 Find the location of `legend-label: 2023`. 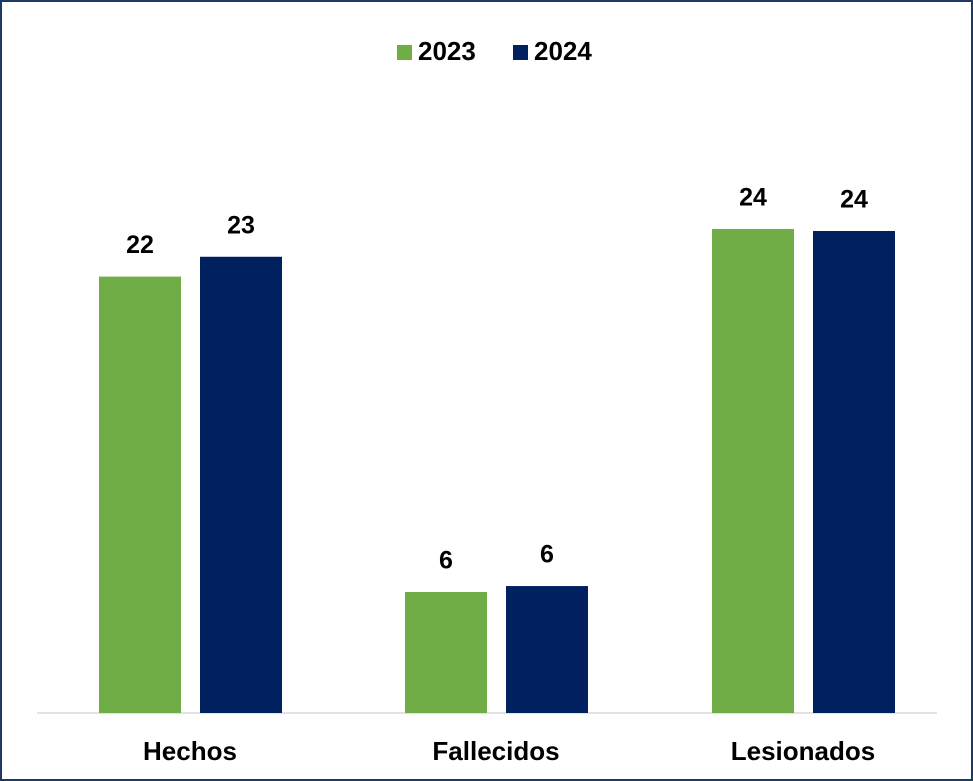

legend-label: 2023 is located at coordinates (447, 51).